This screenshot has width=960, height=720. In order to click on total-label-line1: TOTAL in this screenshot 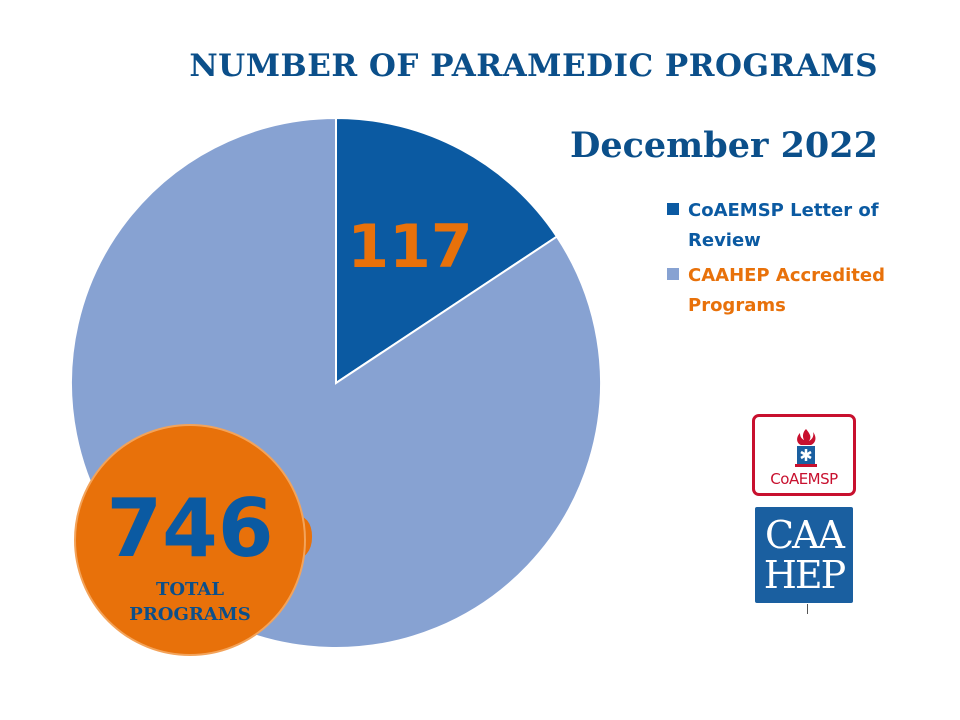, I will do `click(190, 589)`.